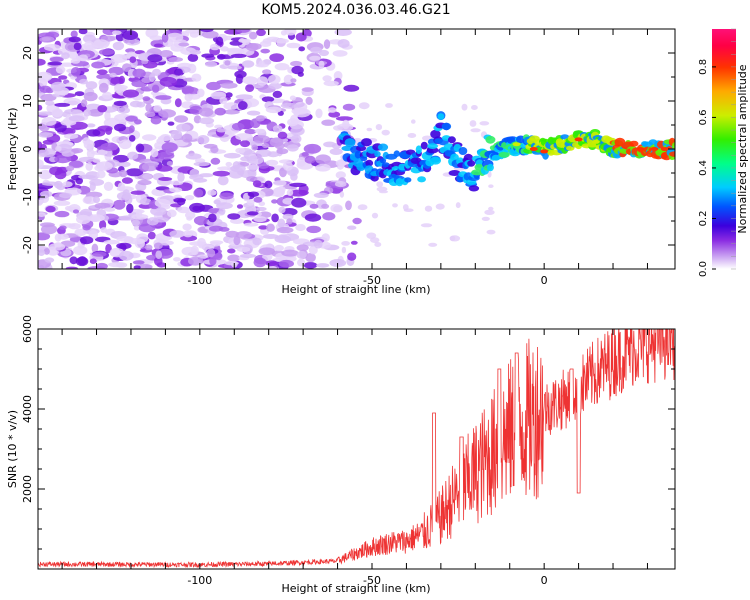  Describe the element at coordinates (199, 280) in the screenshot. I see `x-tick-label: -100` at that location.